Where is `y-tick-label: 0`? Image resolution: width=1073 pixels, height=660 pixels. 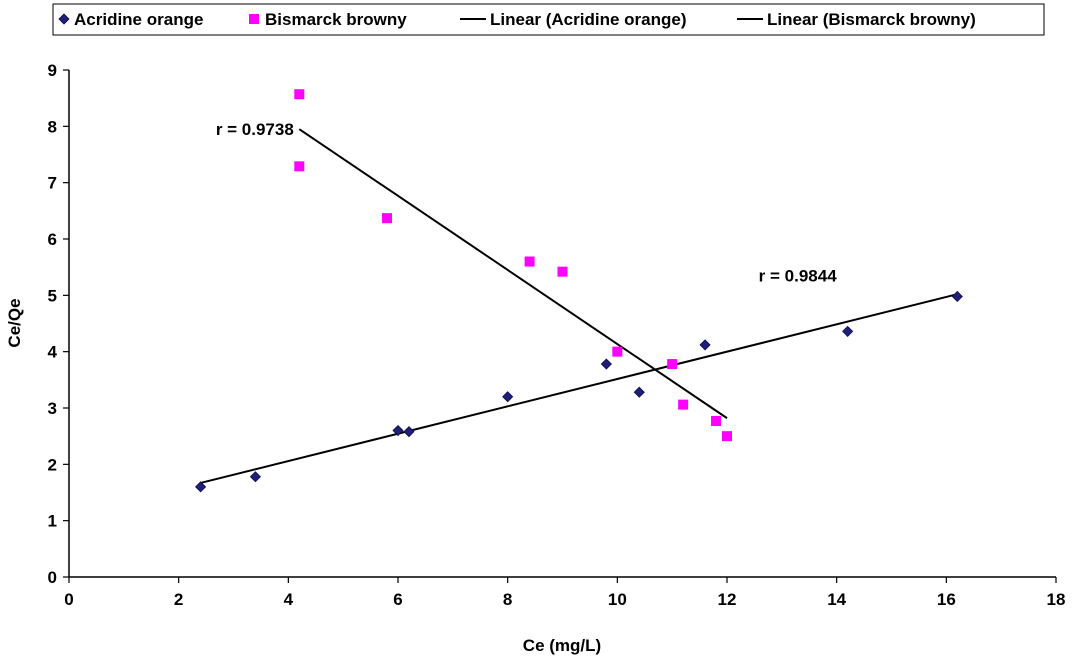 y-tick-label: 0 is located at coordinates (52, 577).